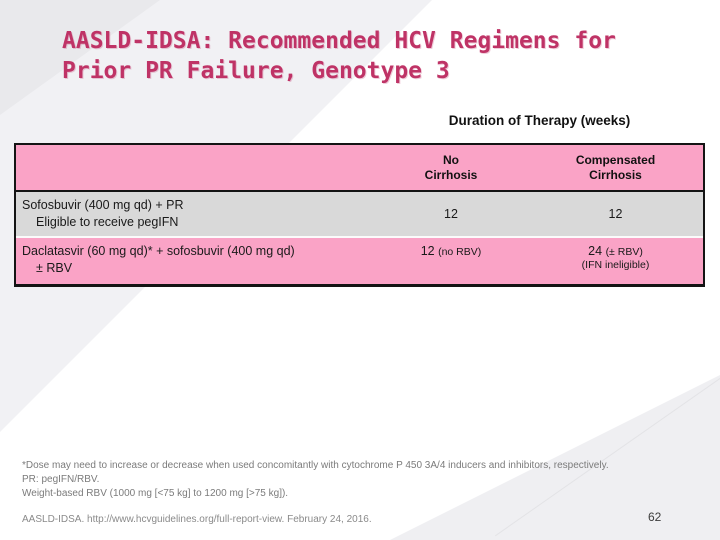  I want to click on header-no-cirrhosis-line2: Cirrhosis, so click(451, 174).